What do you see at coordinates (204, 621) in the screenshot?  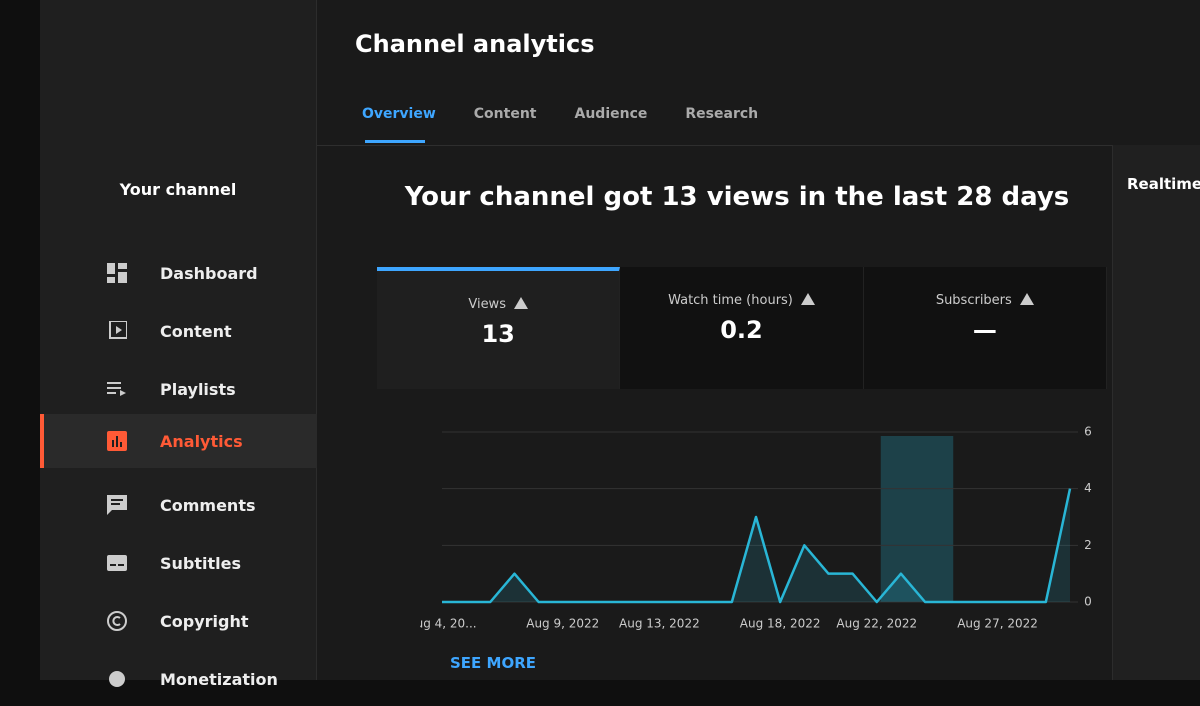 I see `nav-label: Copyright` at bounding box center [204, 621].